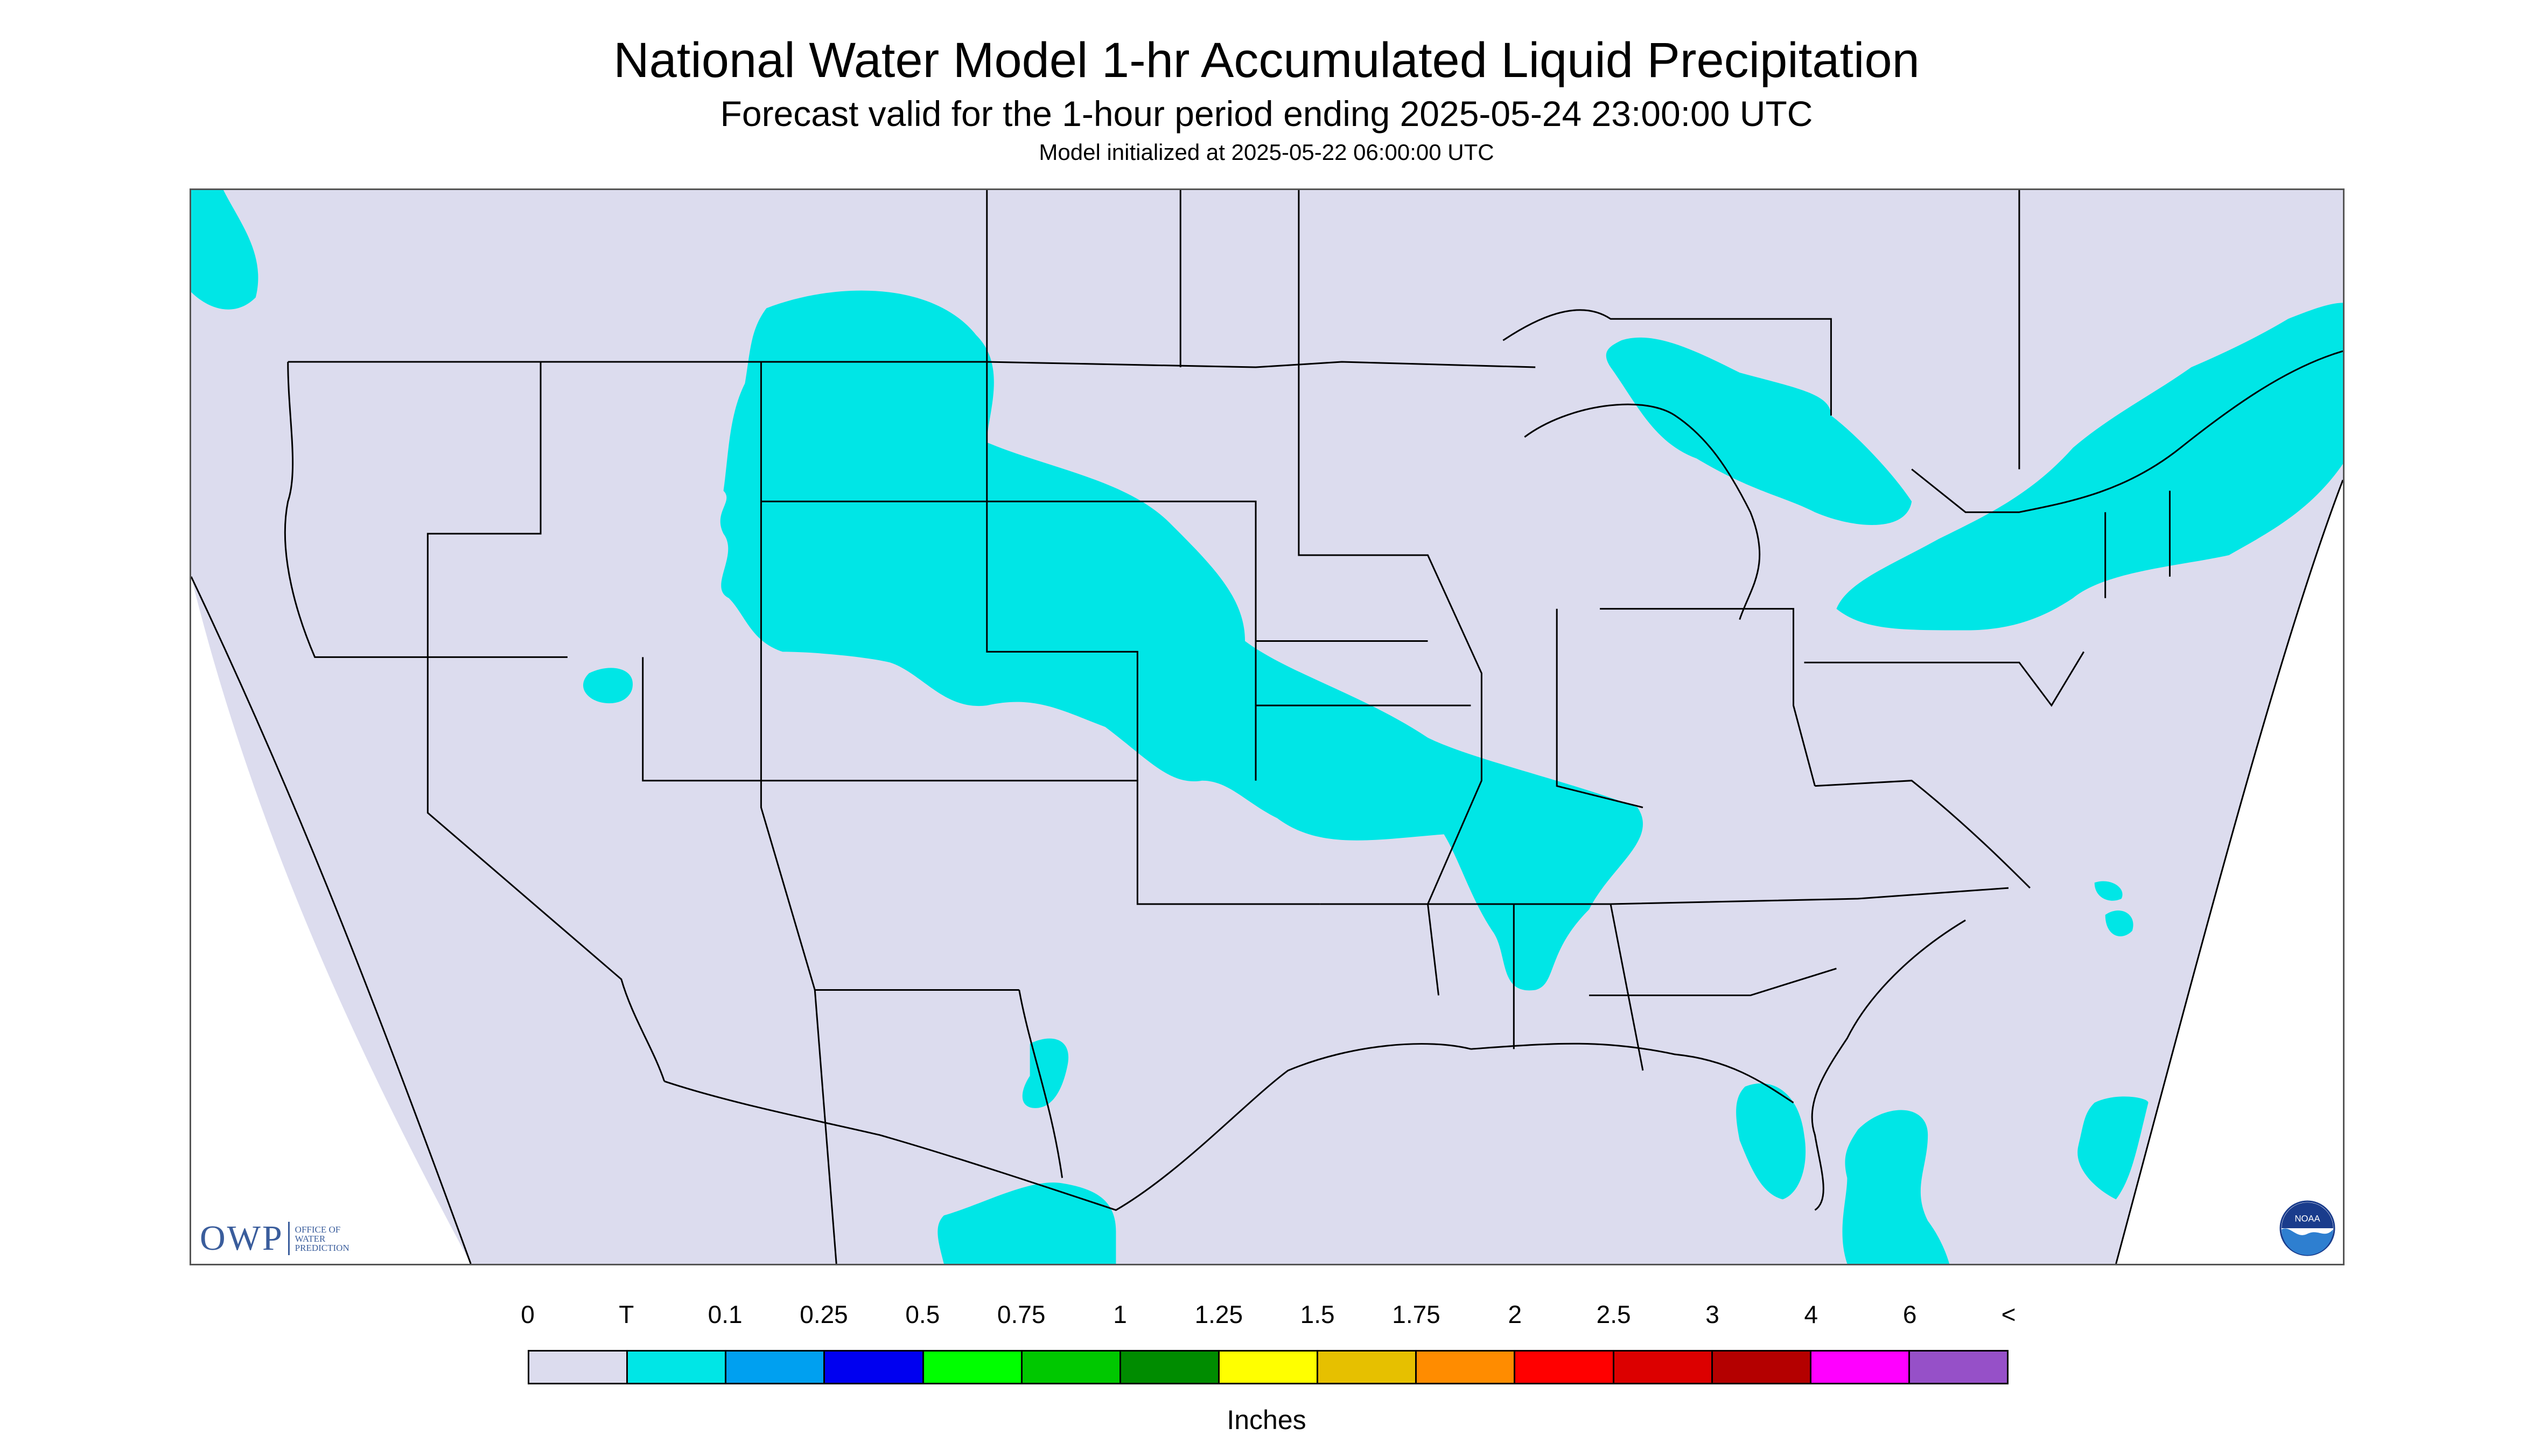 The height and width of the screenshot is (1456, 2533). Describe the element at coordinates (1910, 1314) in the screenshot. I see `legend-label: 6` at that location.